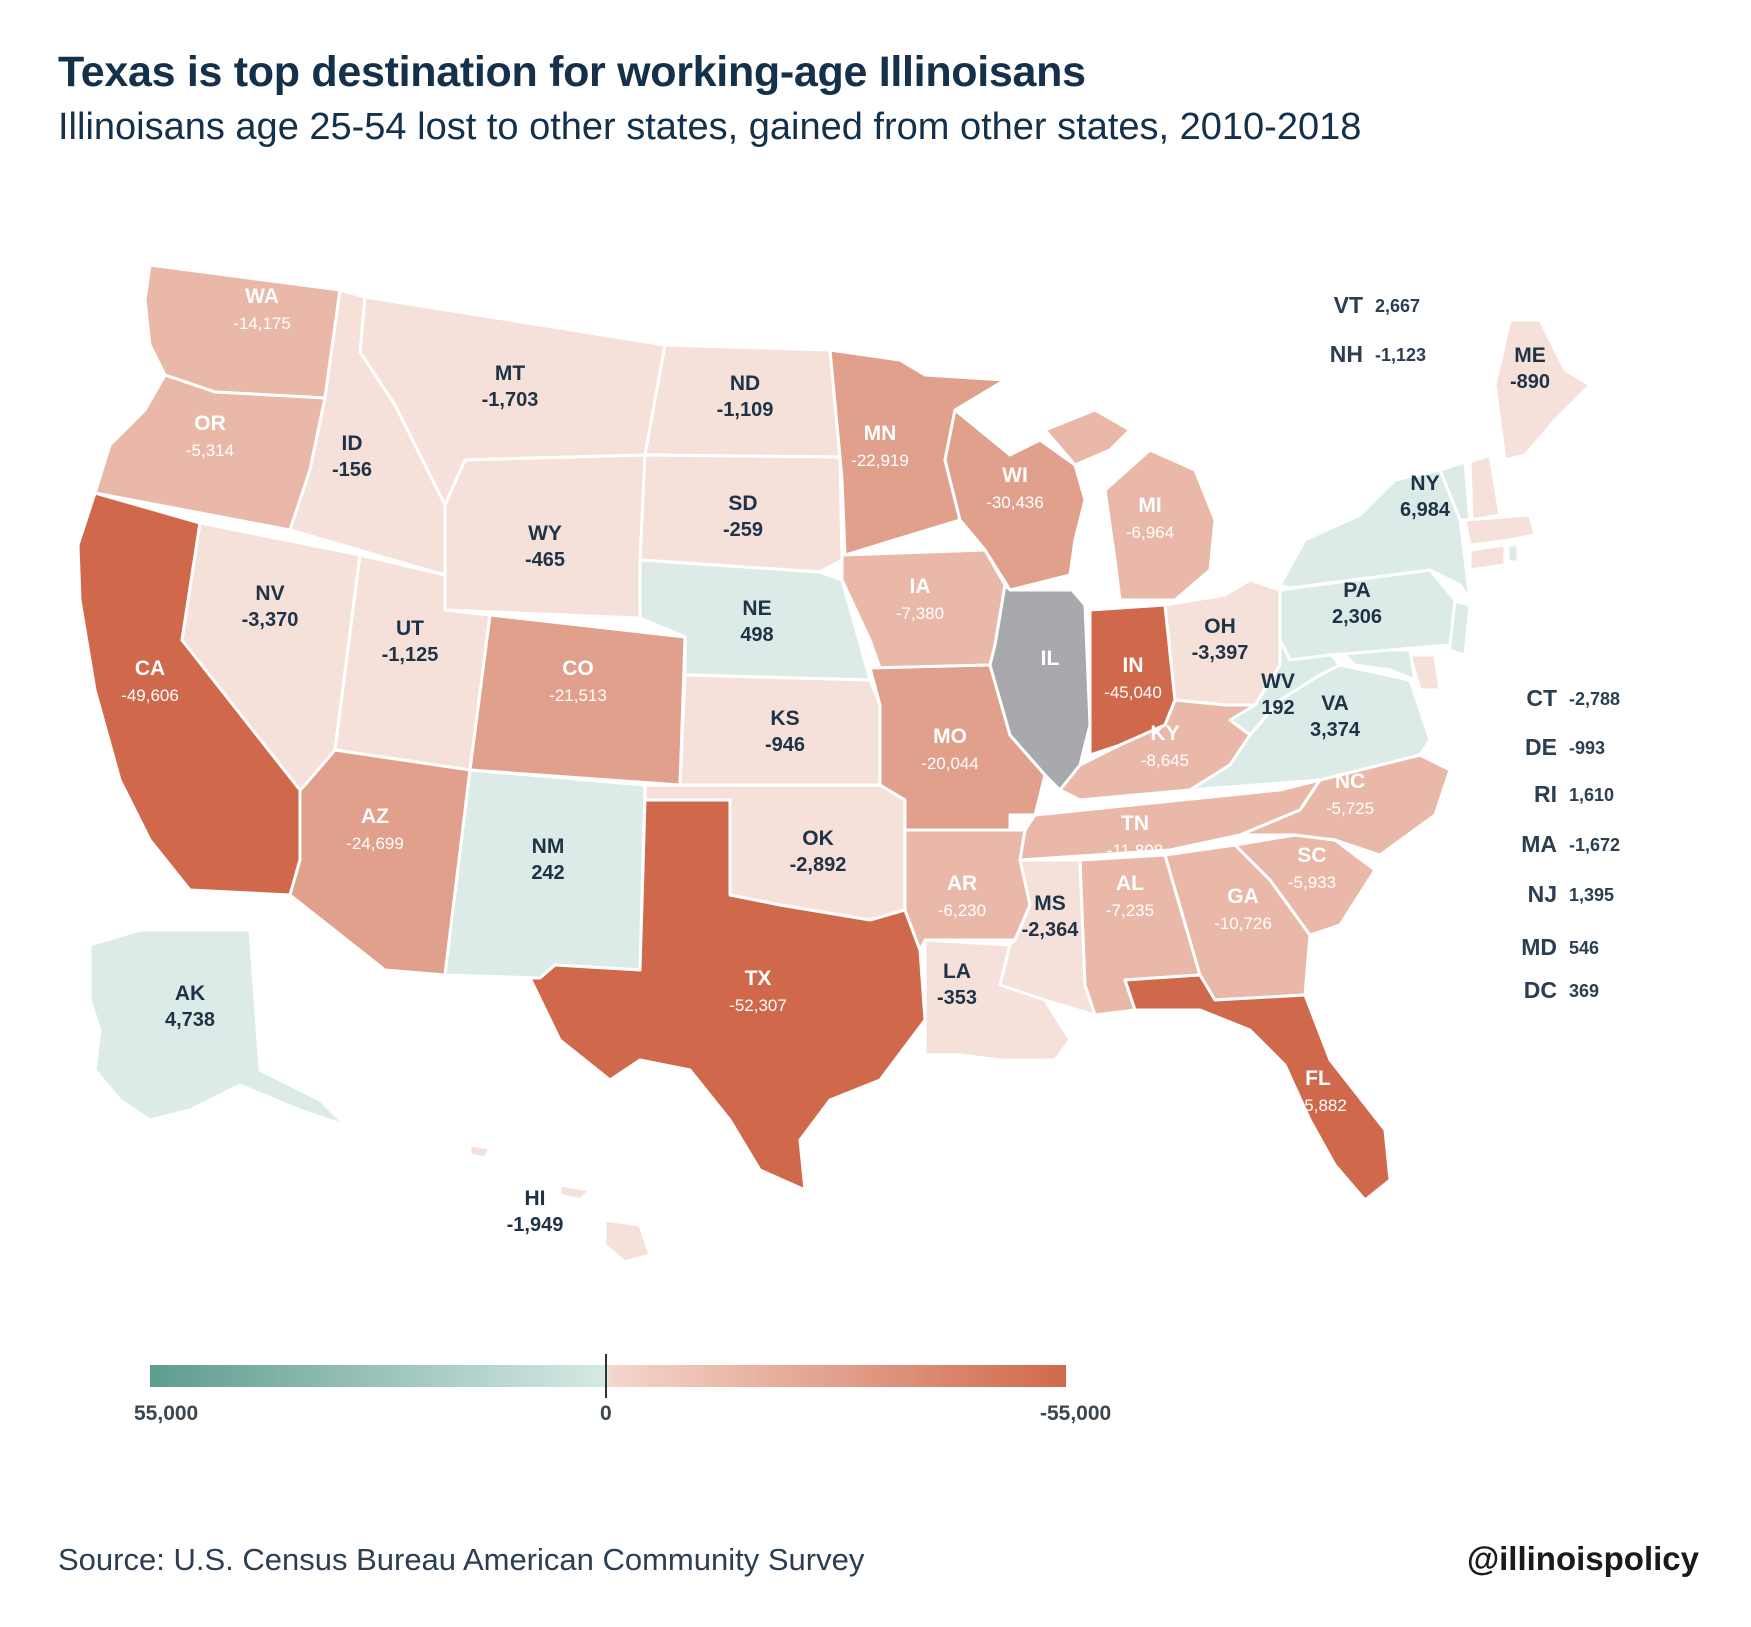 This screenshot has width=1751, height=1627. Describe the element at coordinates (1135, 850) in the screenshot. I see `state-value-tn: -11,808` at that location.